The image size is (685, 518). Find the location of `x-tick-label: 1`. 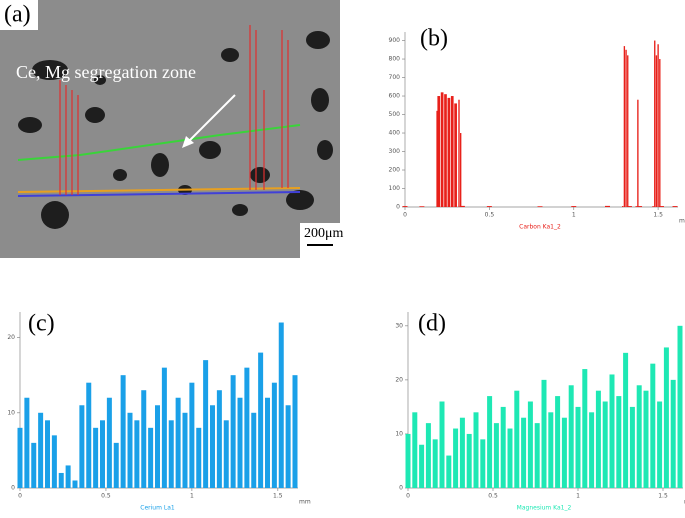

x-tick-label: 1 is located at coordinates (574, 215).